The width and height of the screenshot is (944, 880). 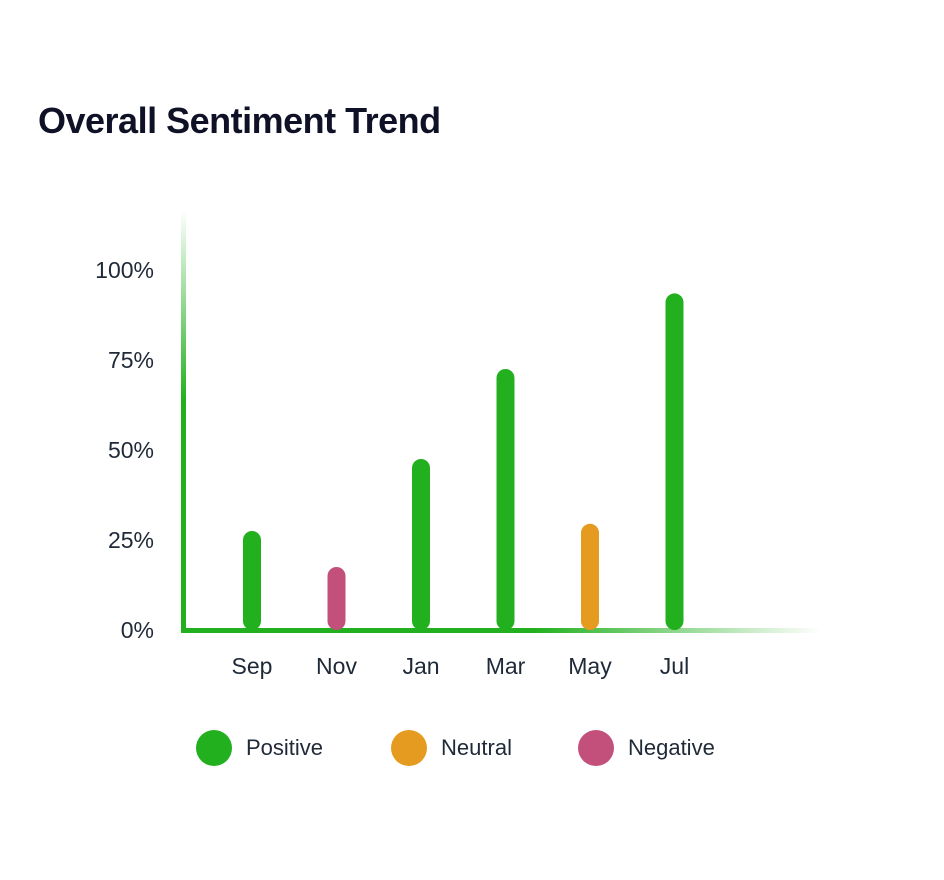 What do you see at coordinates (131, 360) in the screenshot?
I see `y-tick-label: 75%` at bounding box center [131, 360].